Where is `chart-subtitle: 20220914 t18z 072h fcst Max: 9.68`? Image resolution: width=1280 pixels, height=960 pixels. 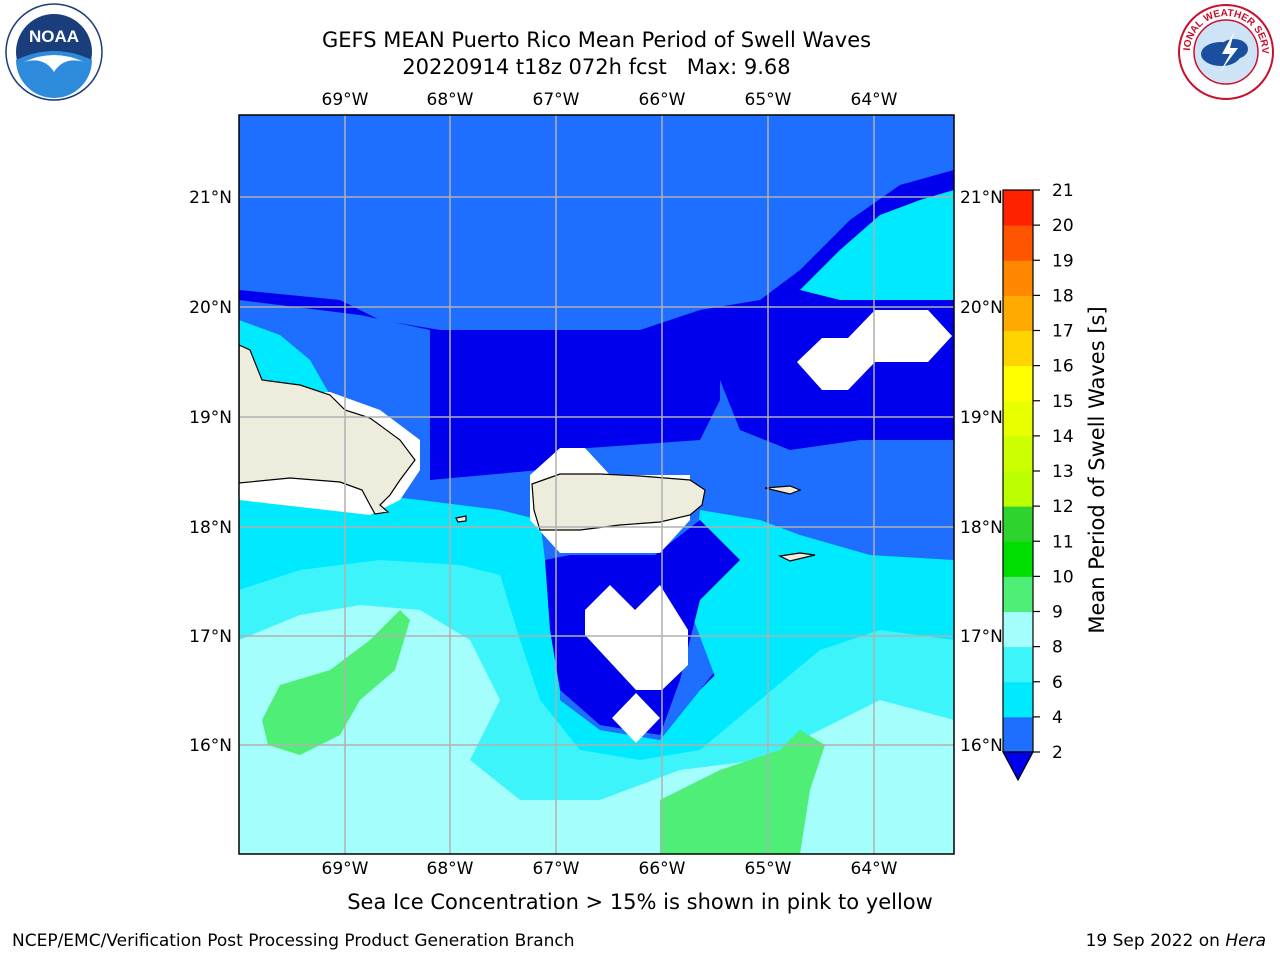 chart-subtitle: 20220914 t18z 072h fcst Max: 9.68 is located at coordinates (596, 67).